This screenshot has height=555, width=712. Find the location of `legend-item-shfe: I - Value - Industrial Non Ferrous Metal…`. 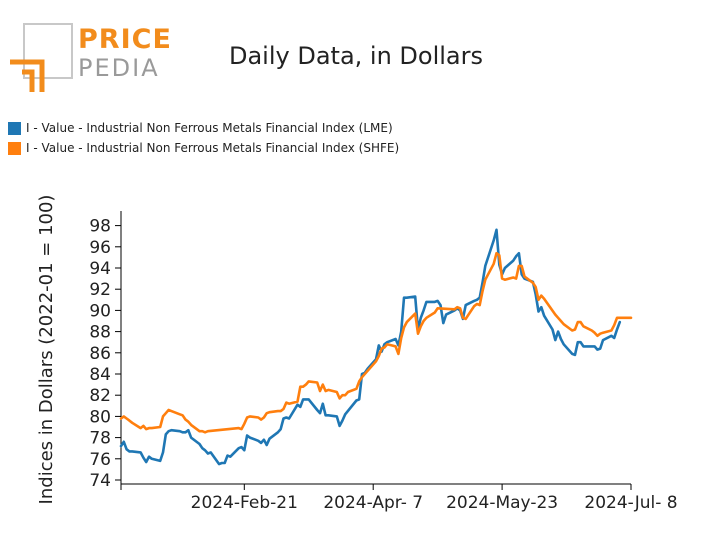

legend-item-shfe: I - Value - Industrial Non Ferrous Metal… is located at coordinates (203, 148).